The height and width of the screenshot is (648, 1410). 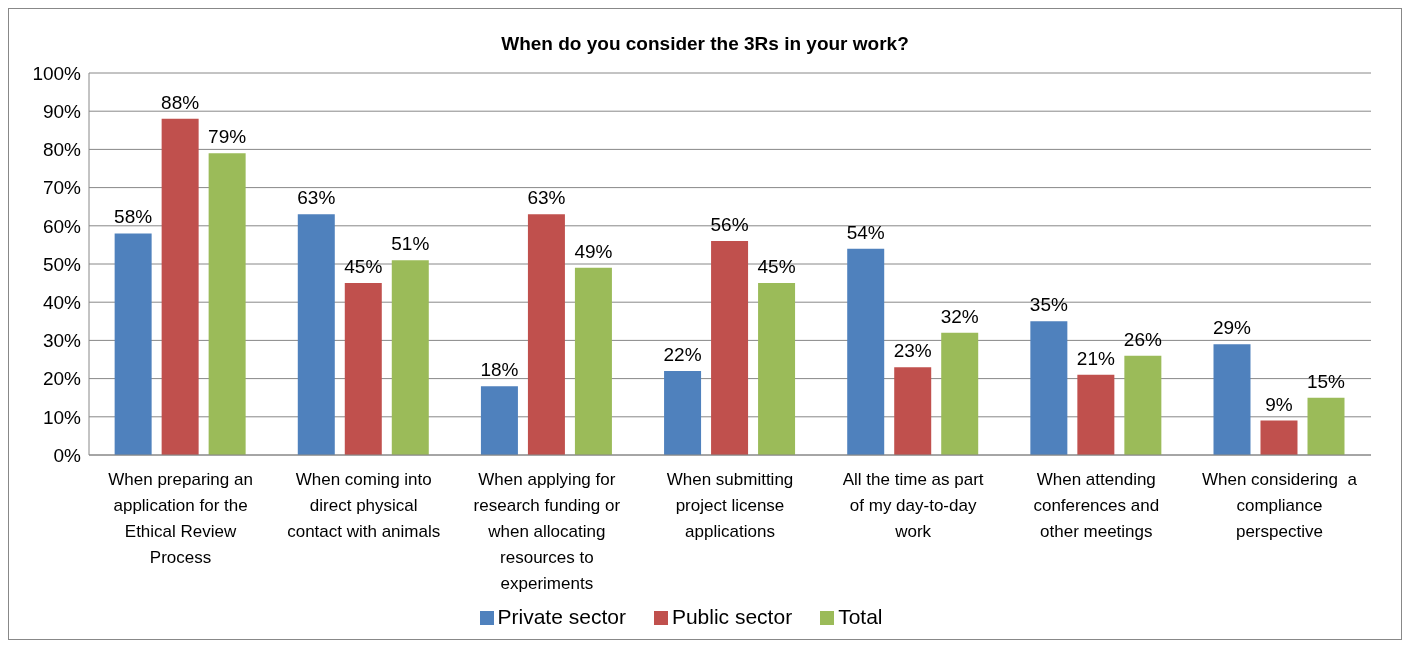 What do you see at coordinates (1279, 404) in the screenshot?
I see `data-label: 9%` at bounding box center [1279, 404].